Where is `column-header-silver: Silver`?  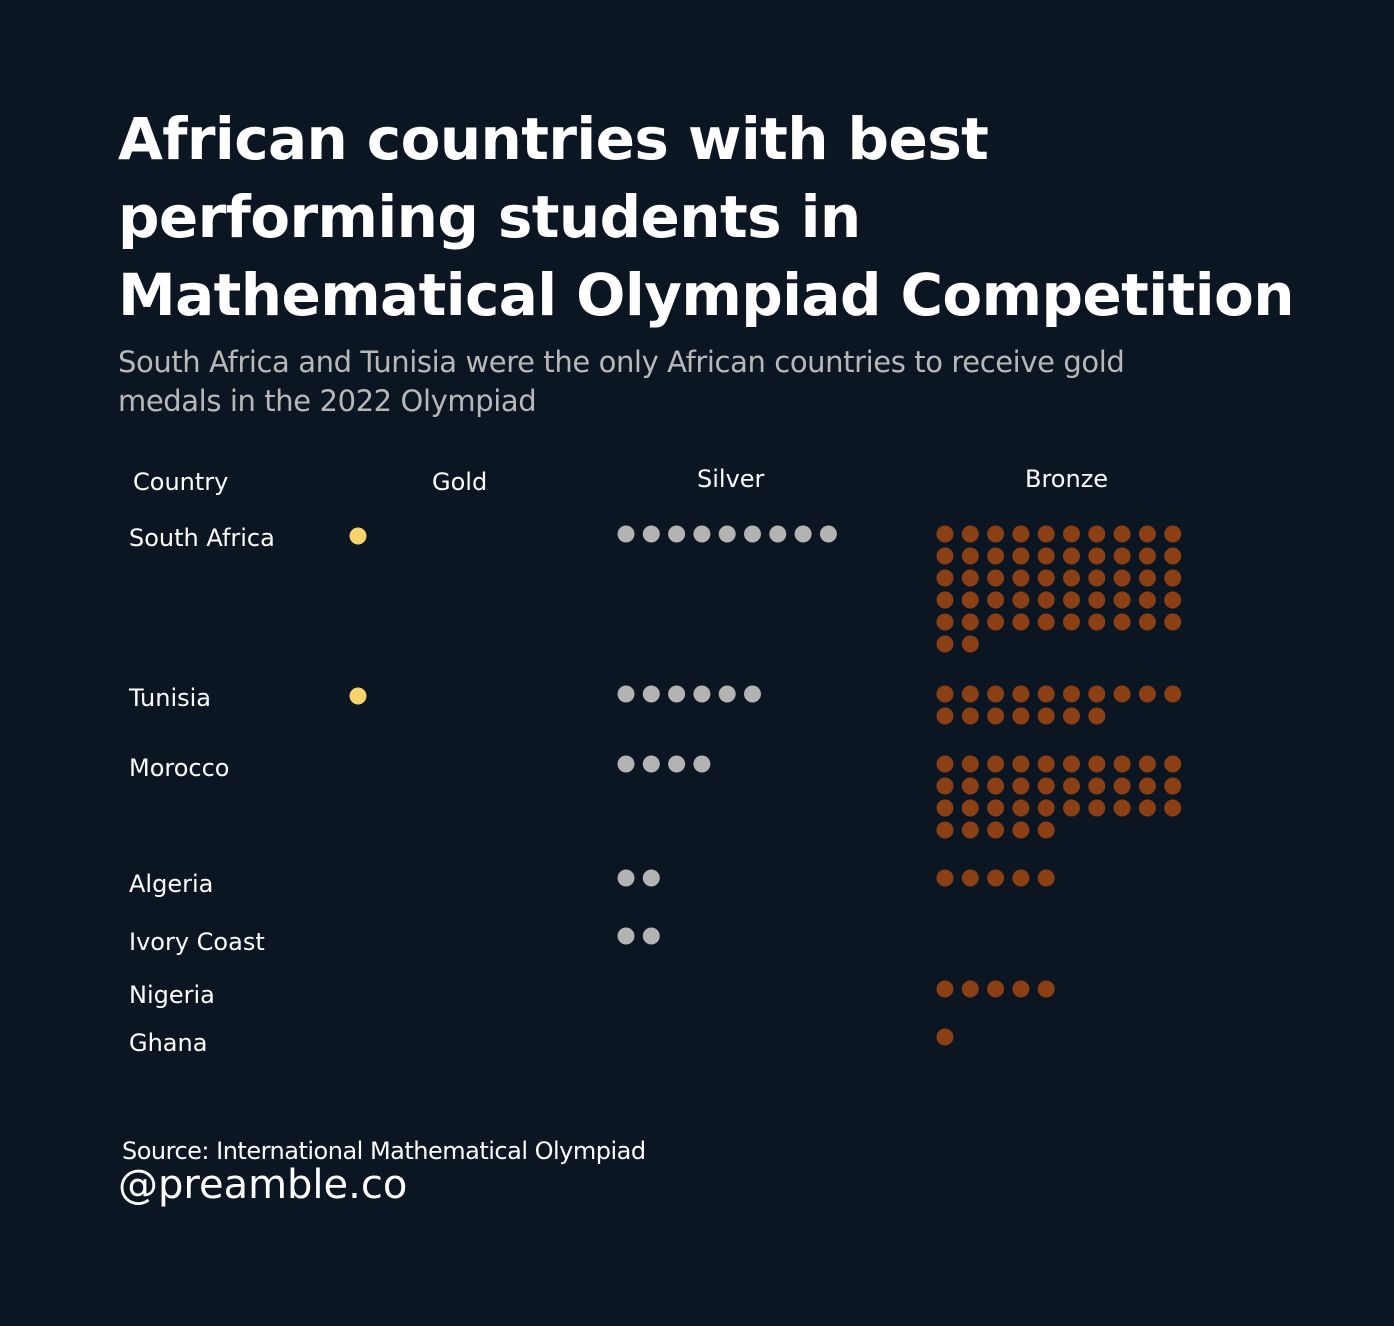
column-header-silver: Silver is located at coordinates (731, 479).